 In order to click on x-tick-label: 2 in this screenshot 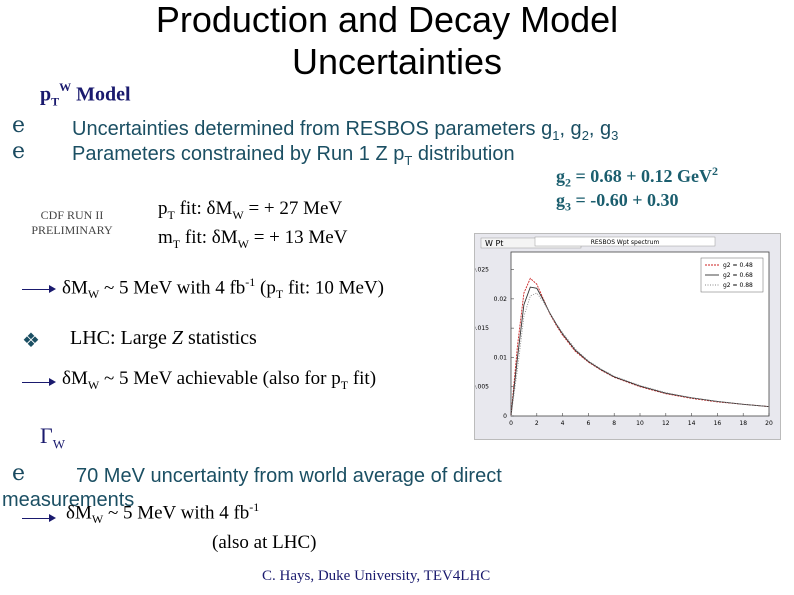, I will do `click(537, 423)`.